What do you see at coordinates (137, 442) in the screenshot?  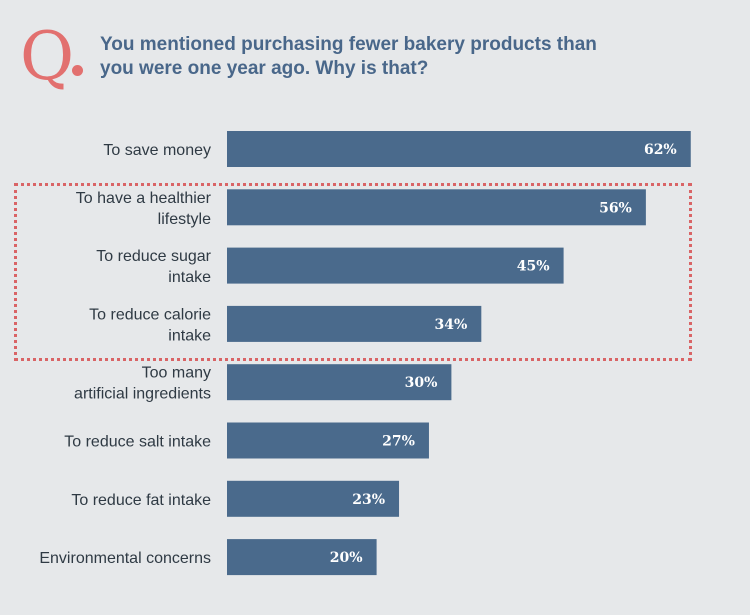 I see `category-label: To reduce salt intake` at bounding box center [137, 442].